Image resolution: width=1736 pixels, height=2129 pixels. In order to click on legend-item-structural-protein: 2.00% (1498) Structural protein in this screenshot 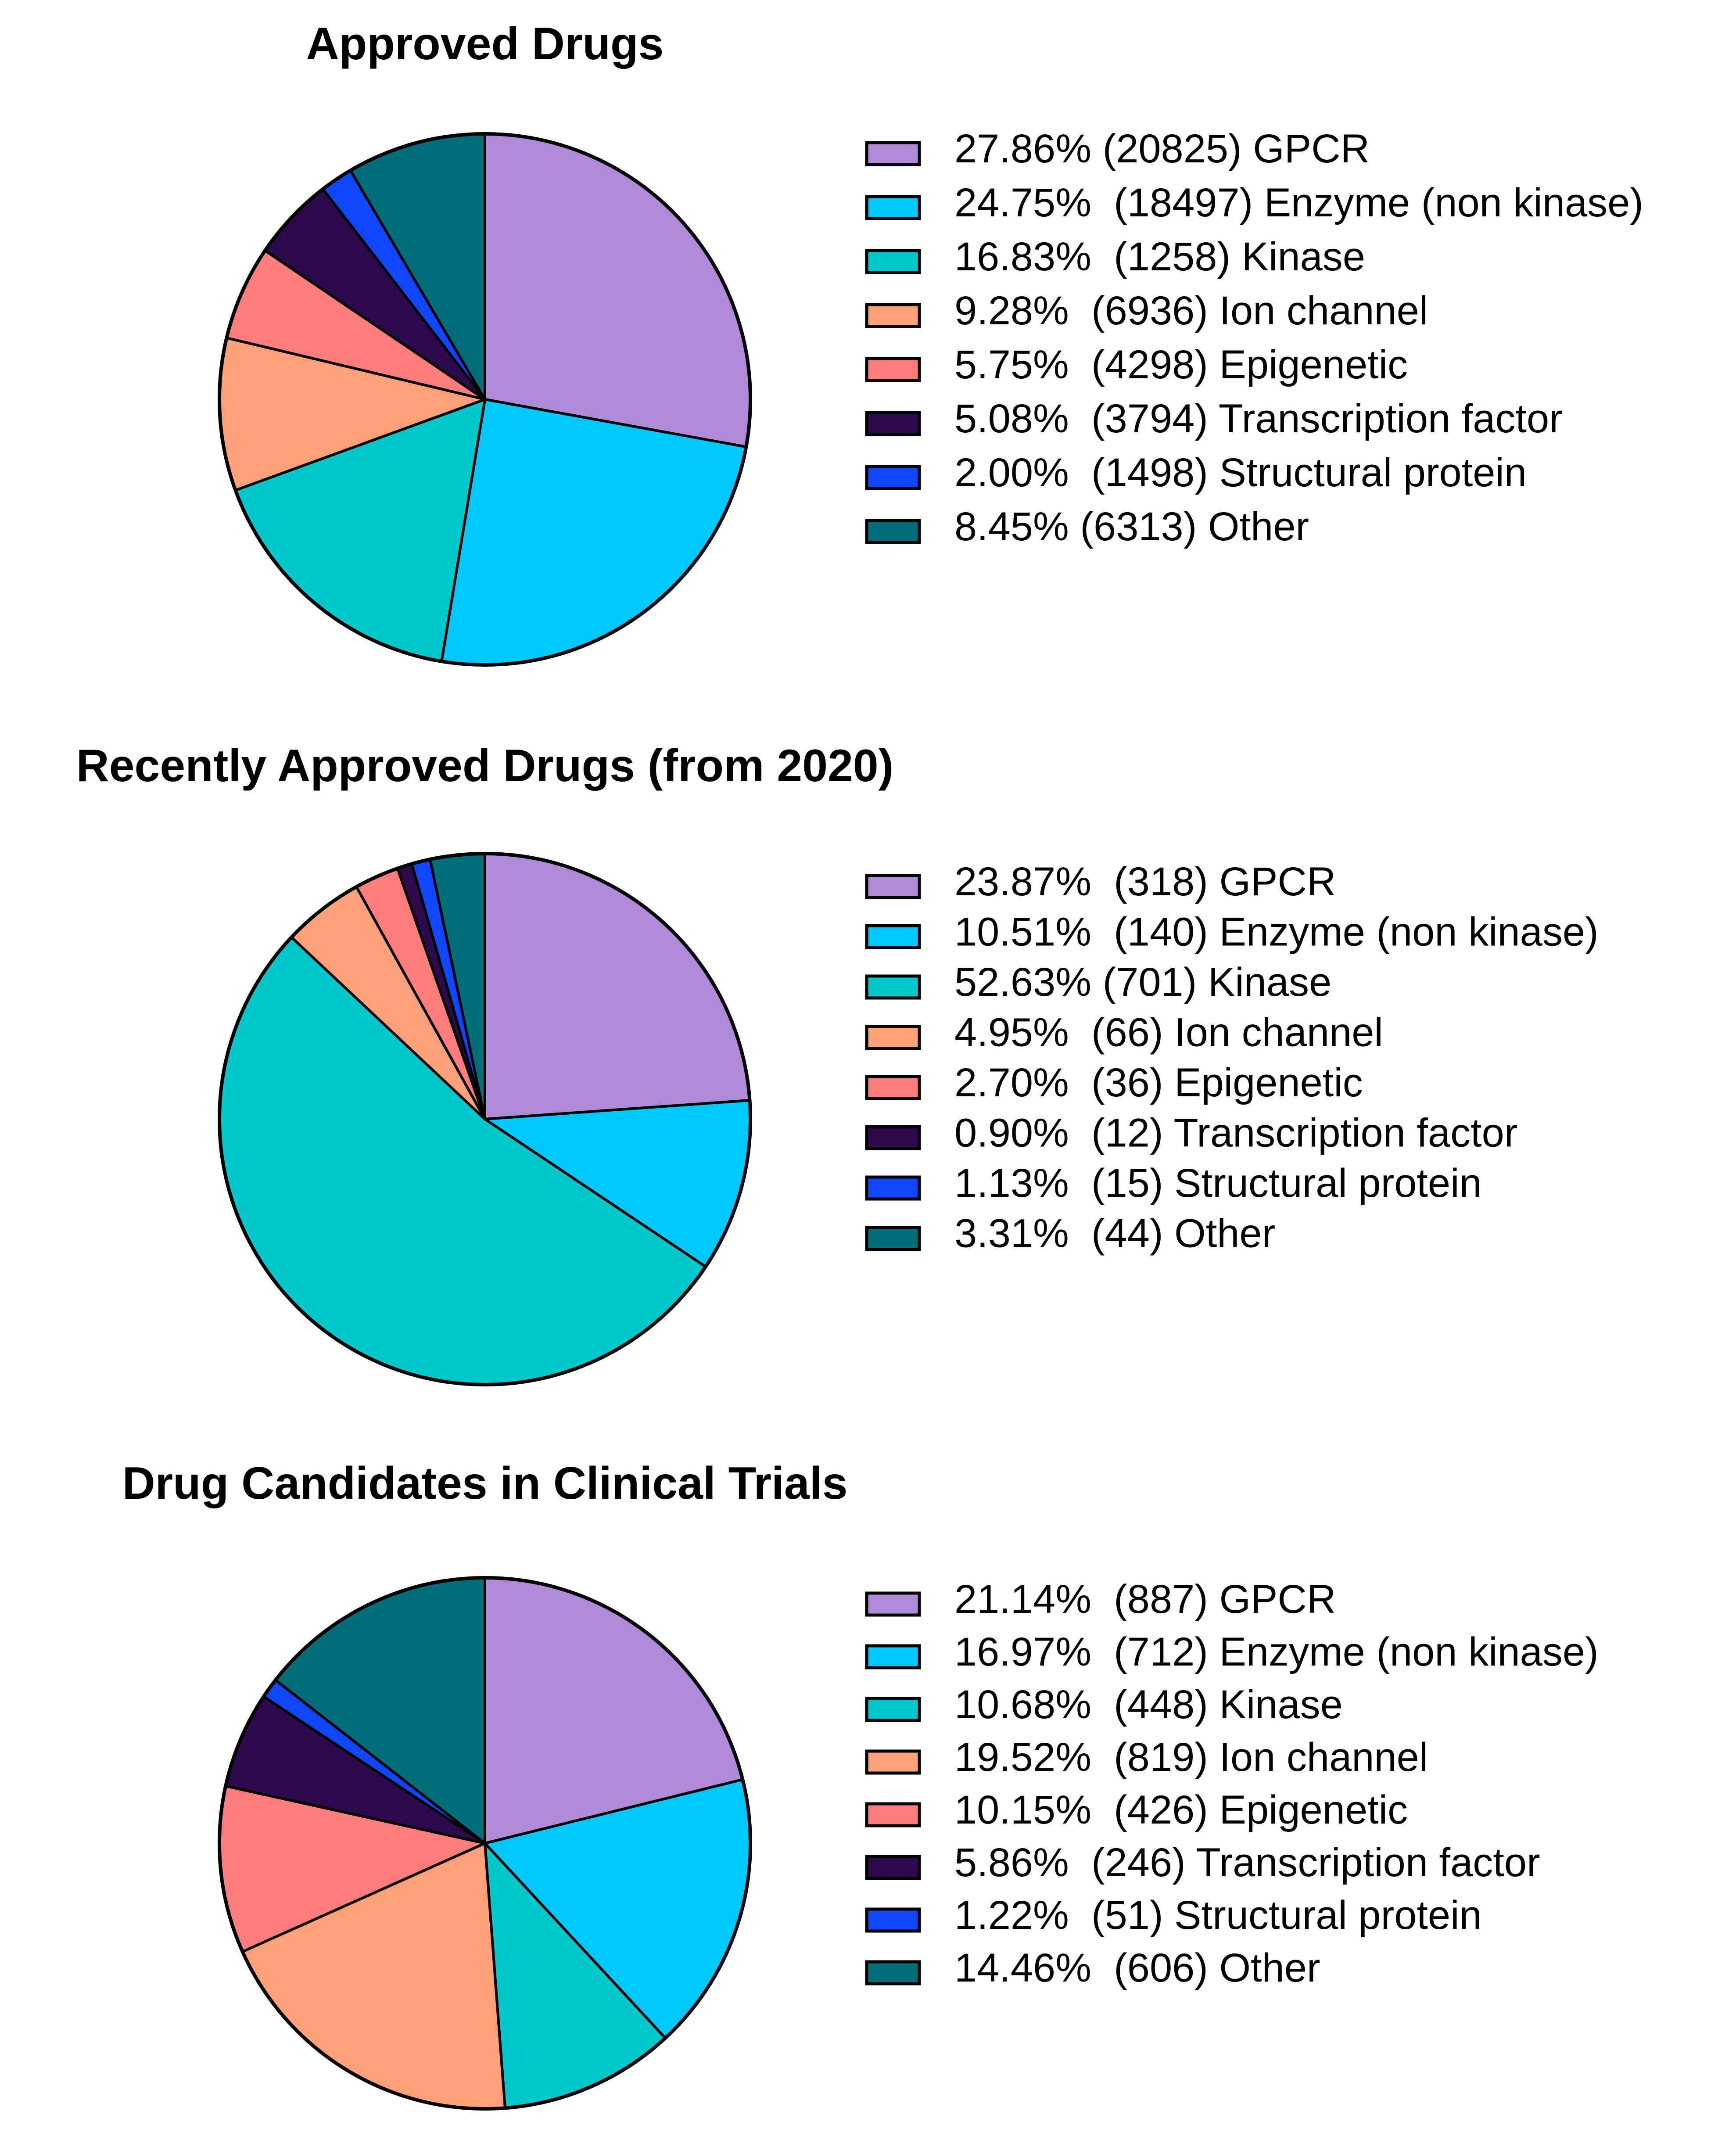, I will do `click(1196, 472)`.